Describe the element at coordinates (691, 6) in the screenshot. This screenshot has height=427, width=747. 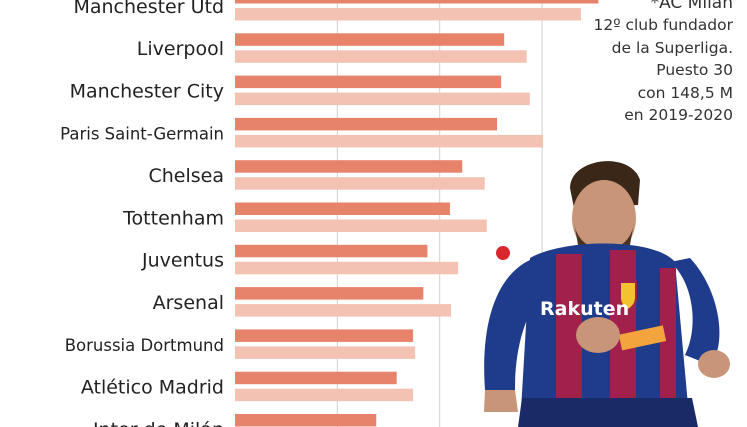
I see `note-title: *AC Milan` at that location.